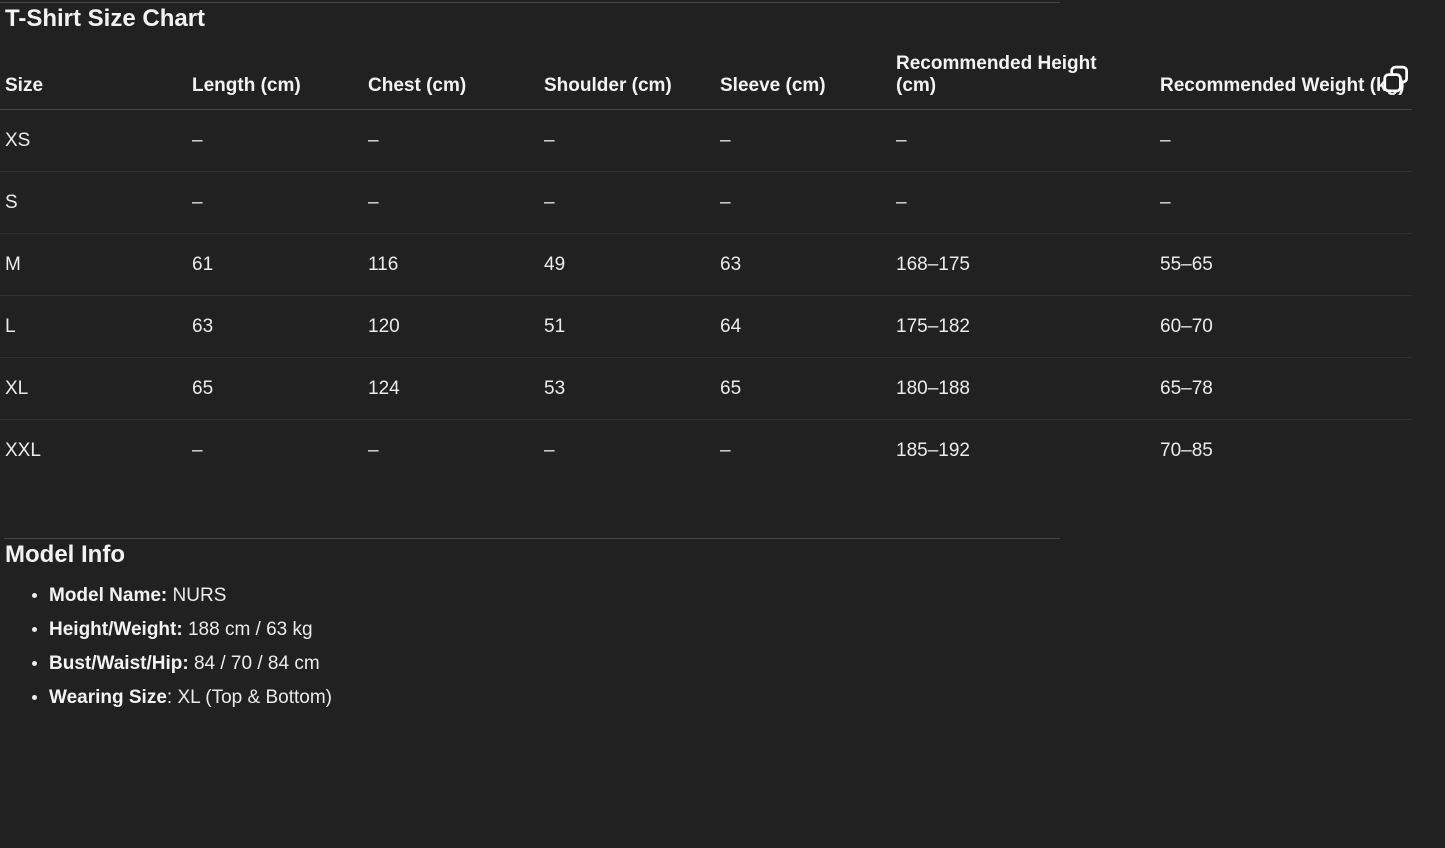 Image resolution: width=1445 pixels, height=848 pixels. What do you see at coordinates (1283, 326) in the screenshot?
I see `table-cell: 60–70` at bounding box center [1283, 326].